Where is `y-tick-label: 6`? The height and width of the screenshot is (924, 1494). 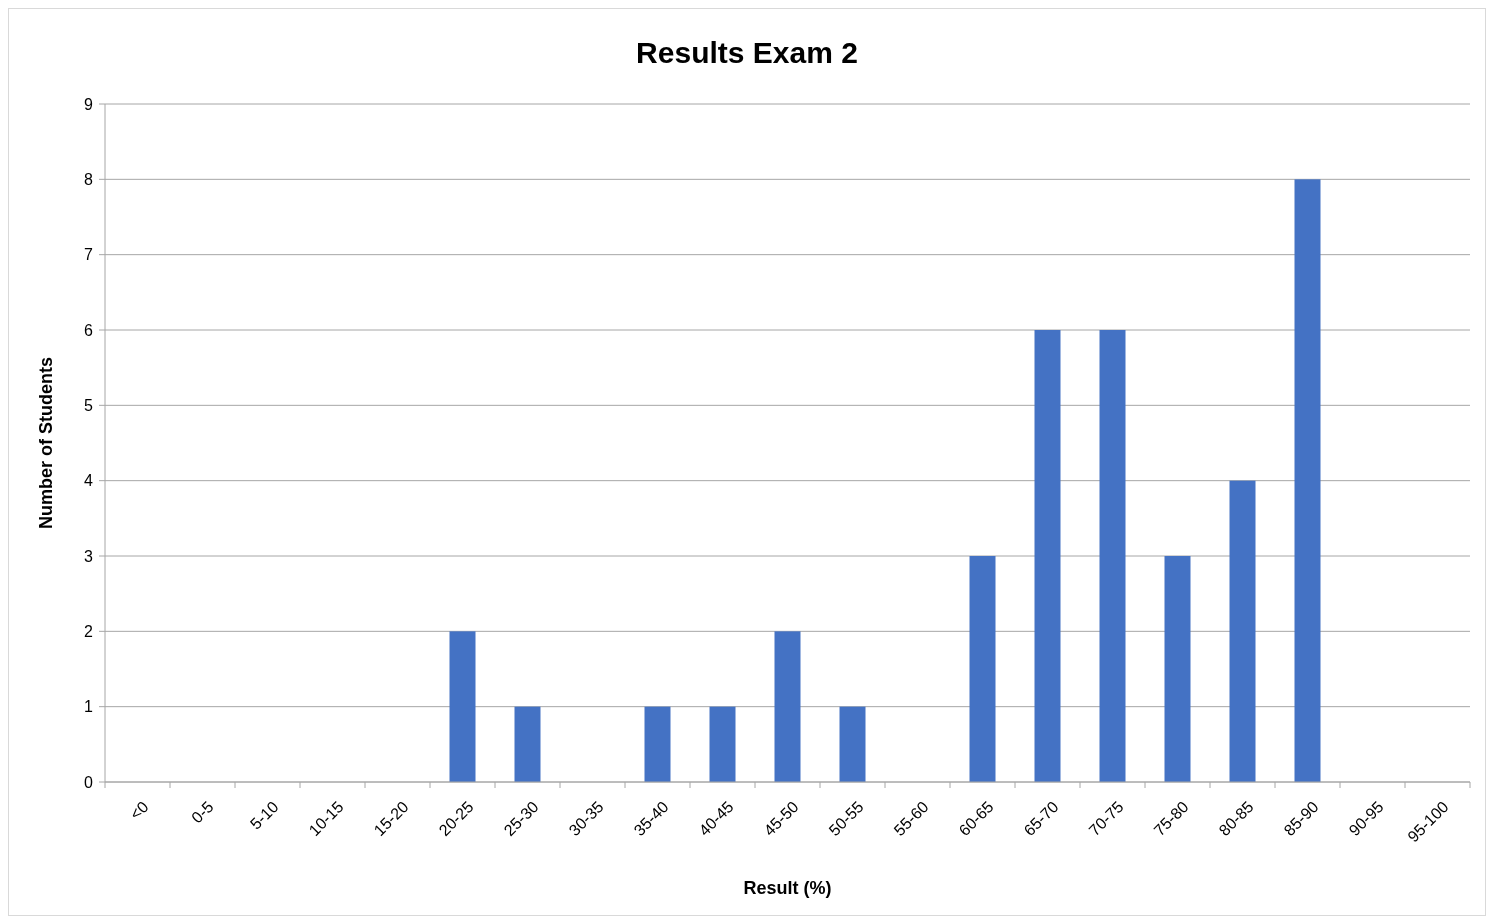
y-tick-label: 6 is located at coordinates (89, 330).